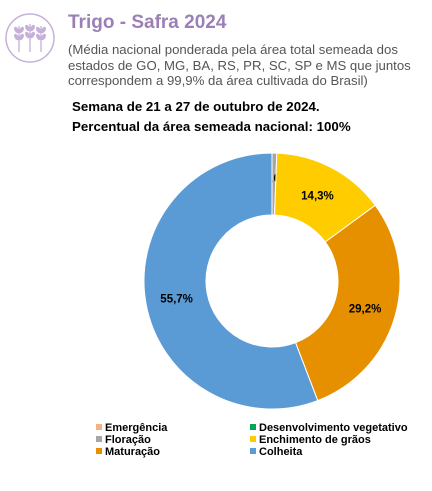 This screenshot has width=432, height=491. Describe the element at coordinates (136, 428) in the screenshot. I see `legend-label: Emergência` at that location.